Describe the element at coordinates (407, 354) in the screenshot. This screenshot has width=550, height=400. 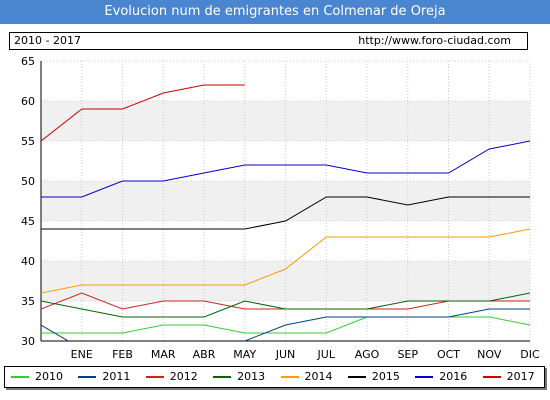
I see `x-tick-label: SEP` at that location.